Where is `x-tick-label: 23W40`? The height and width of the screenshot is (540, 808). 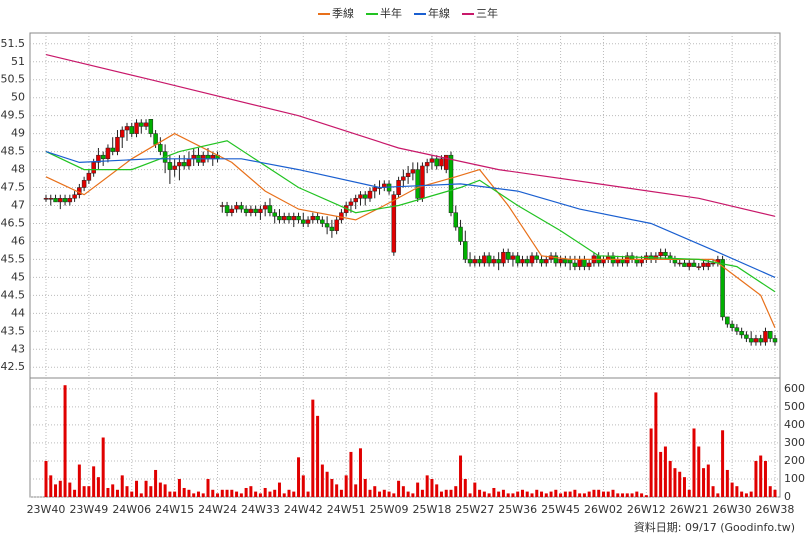
x-tick-label: 23W40 is located at coordinates (46, 509).